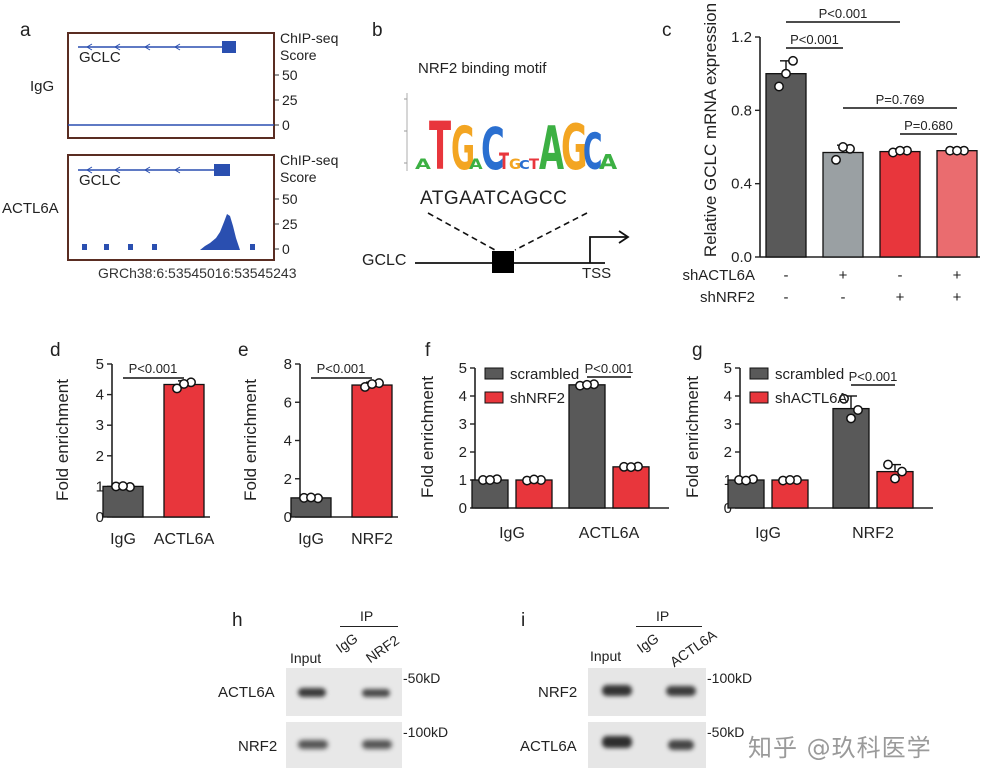  Describe the element at coordinates (290, 199) in the screenshot. I see `tick-50b: 50` at that location.